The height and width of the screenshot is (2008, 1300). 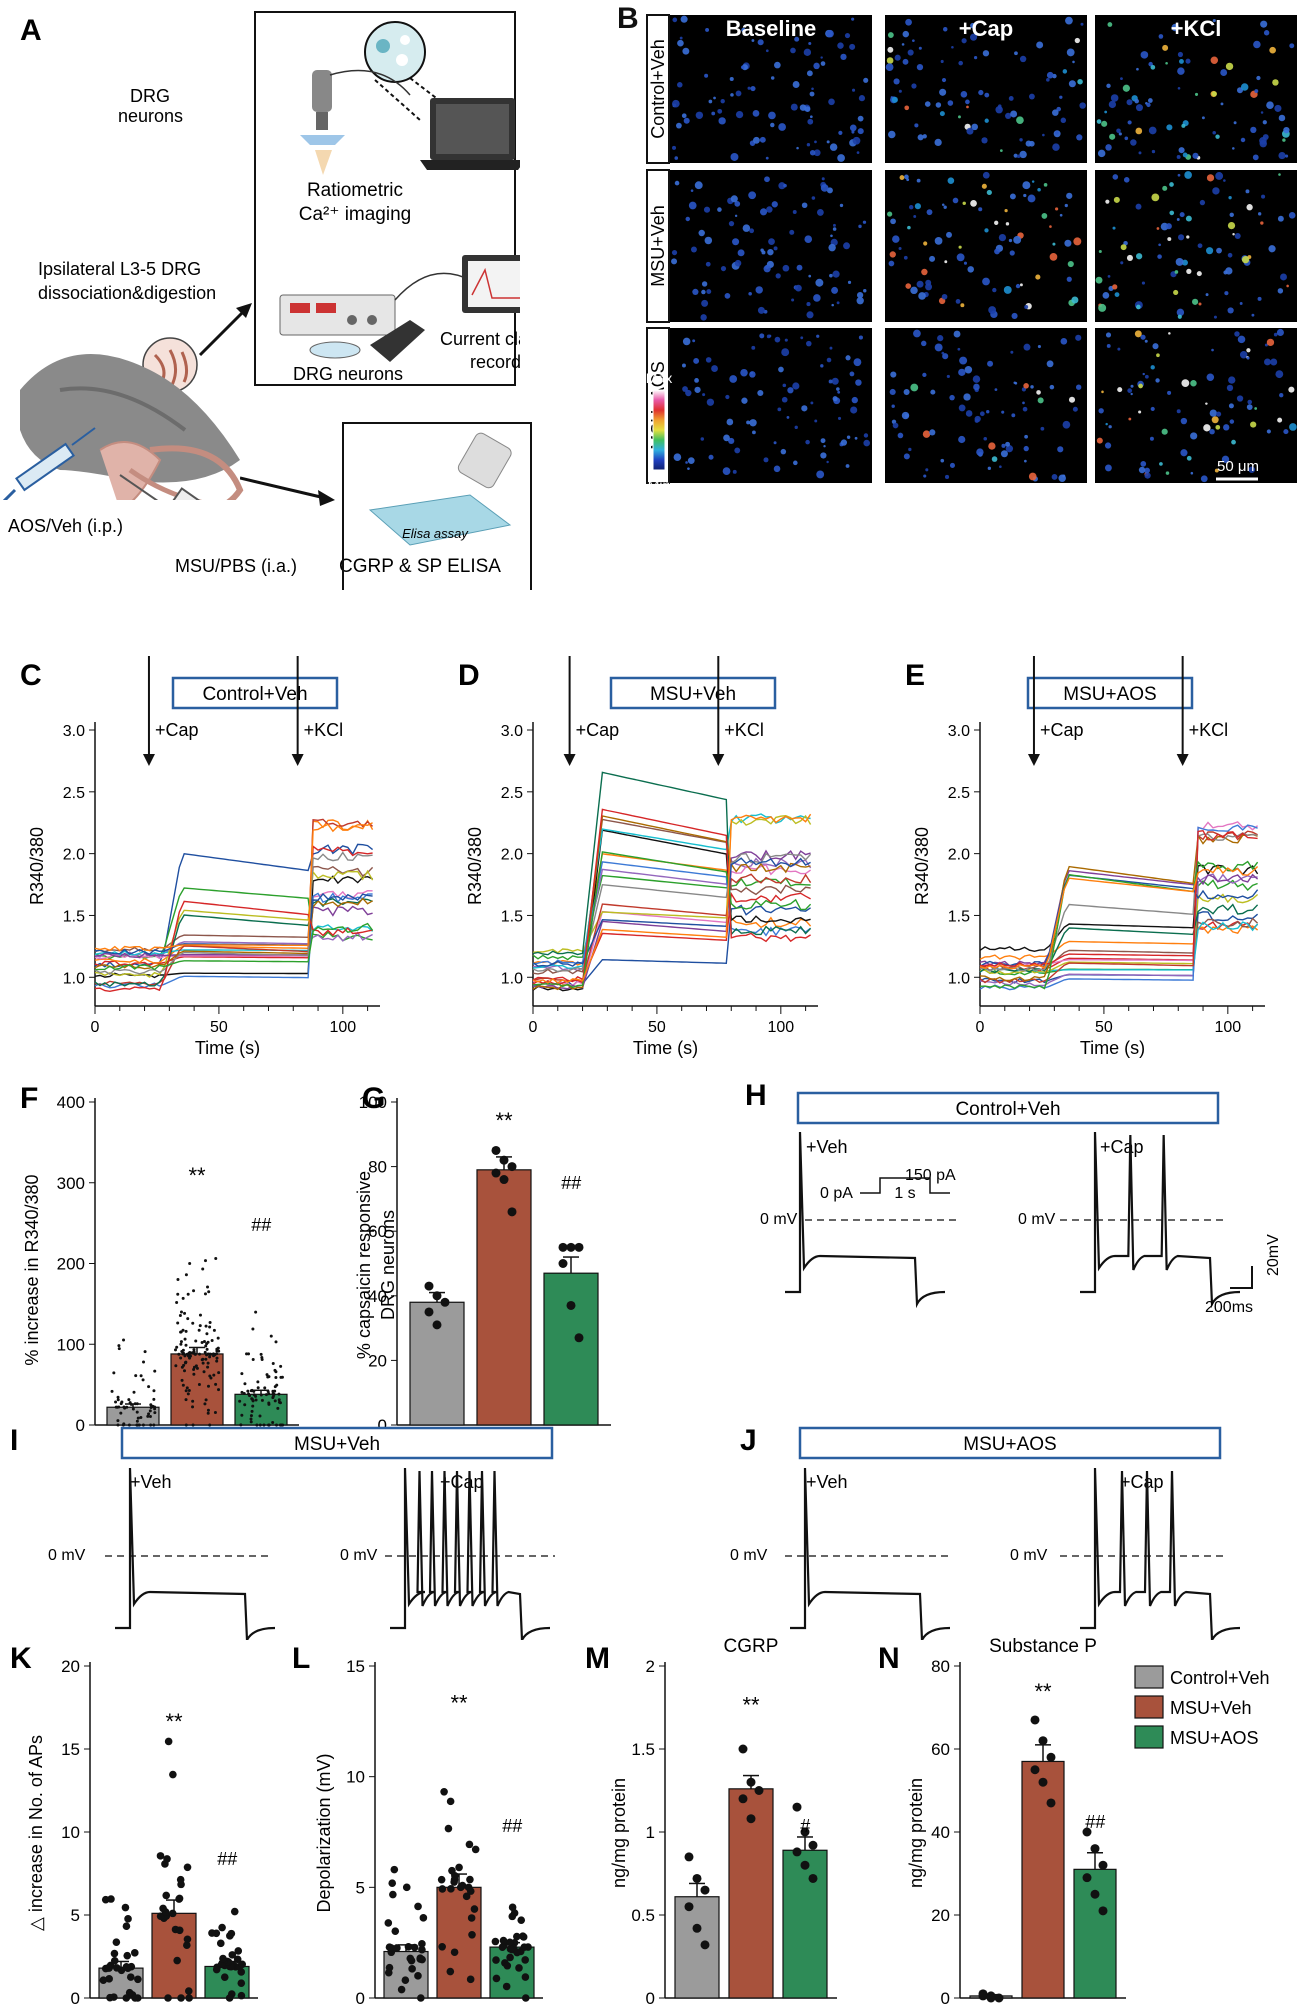 I want to click on kcl-arrow-head, so click(x=1182, y=760).